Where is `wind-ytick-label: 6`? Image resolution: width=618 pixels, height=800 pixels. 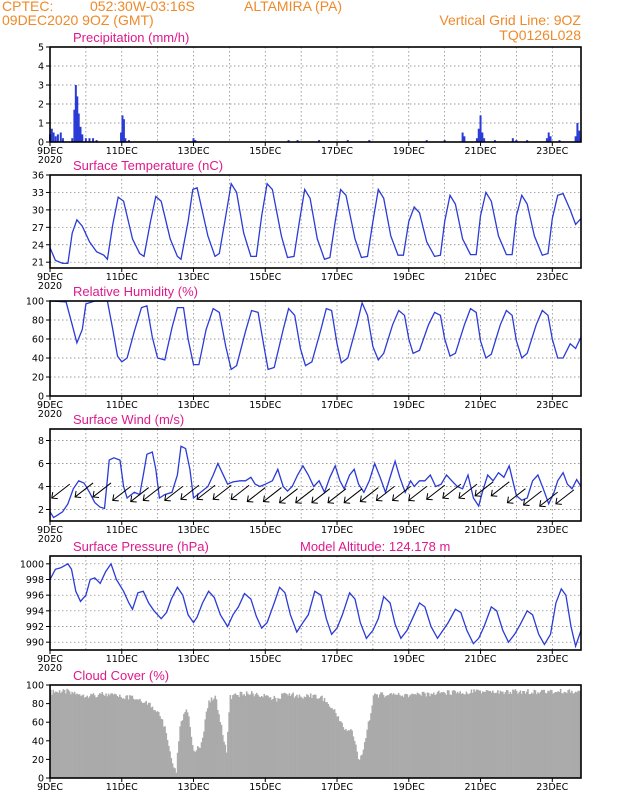 wind-ytick-label: 6 is located at coordinates (41, 464).